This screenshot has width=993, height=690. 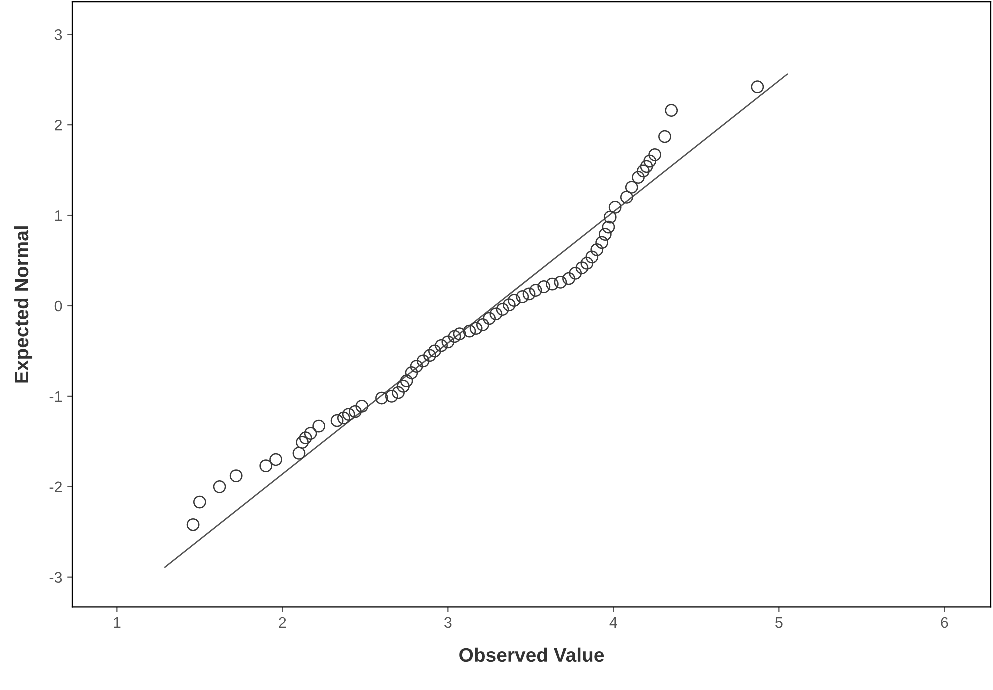 What do you see at coordinates (56, 578) in the screenshot?
I see `y-tick-label: -3` at bounding box center [56, 578].